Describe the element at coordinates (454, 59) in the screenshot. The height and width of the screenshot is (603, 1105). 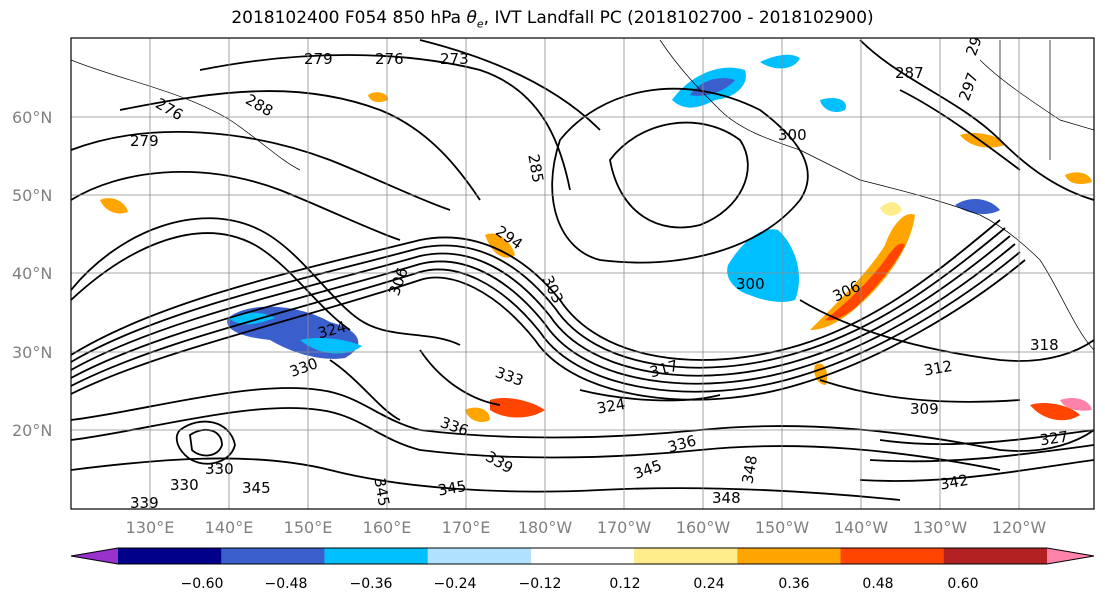
I see `contour-label: 273` at that location.